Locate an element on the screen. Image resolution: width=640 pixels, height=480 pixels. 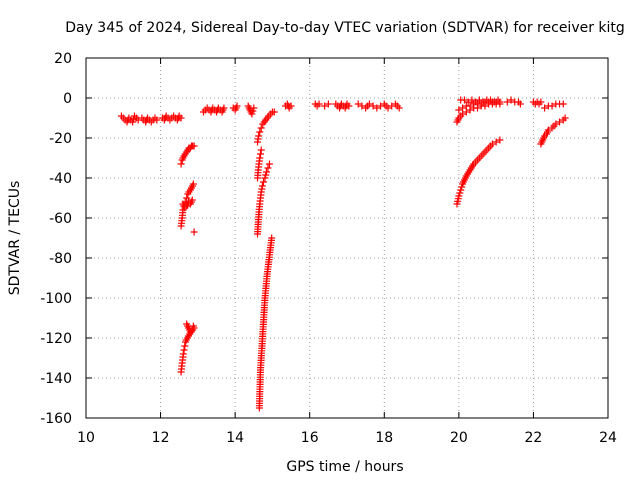
y-axis-label: SDTVAR / TECUs is located at coordinates (15, 238).